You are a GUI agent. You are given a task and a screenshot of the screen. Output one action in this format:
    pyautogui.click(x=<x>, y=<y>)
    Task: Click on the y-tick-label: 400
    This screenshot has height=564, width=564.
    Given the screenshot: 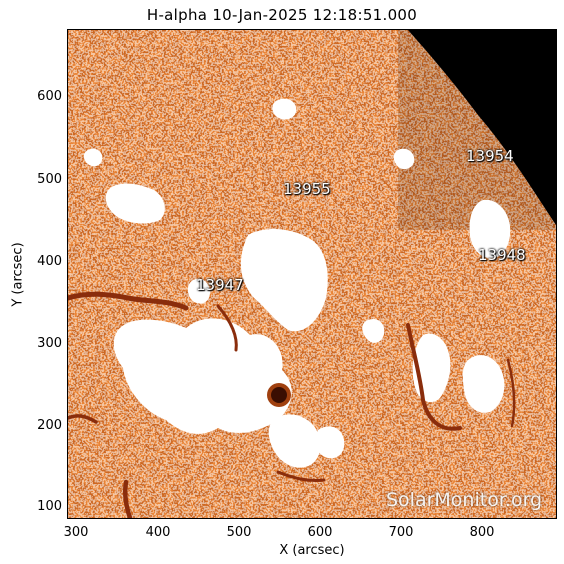 What is the action you would take?
    pyautogui.click(x=49, y=261)
    